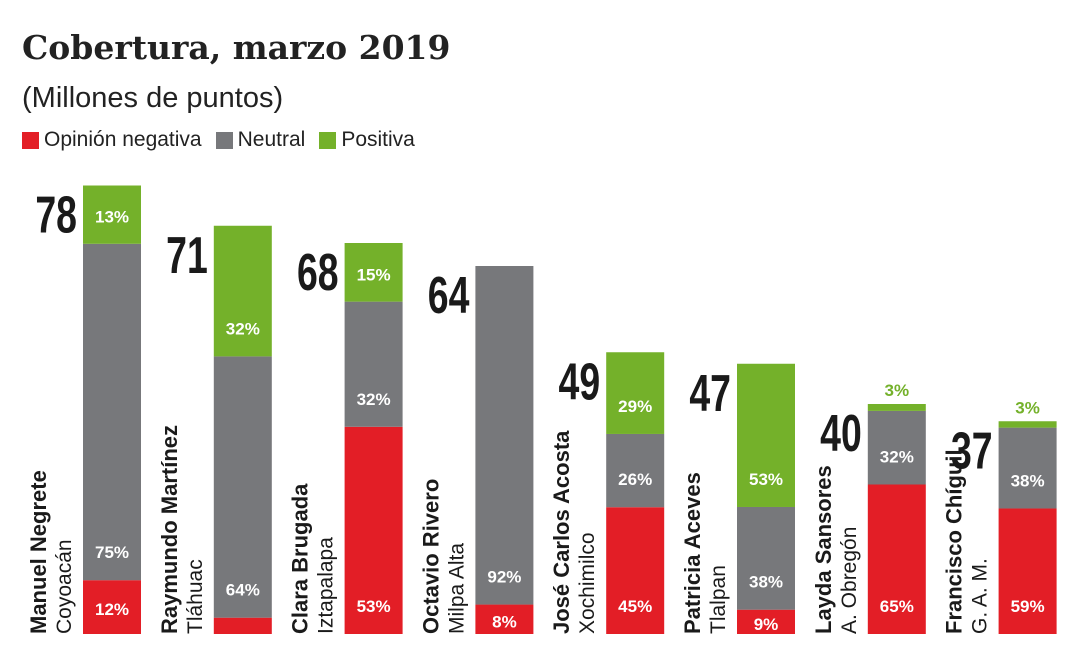  Describe the element at coordinates (236, 47) in the screenshot. I see `chart-title: Cobertura, marzo 2019` at that location.